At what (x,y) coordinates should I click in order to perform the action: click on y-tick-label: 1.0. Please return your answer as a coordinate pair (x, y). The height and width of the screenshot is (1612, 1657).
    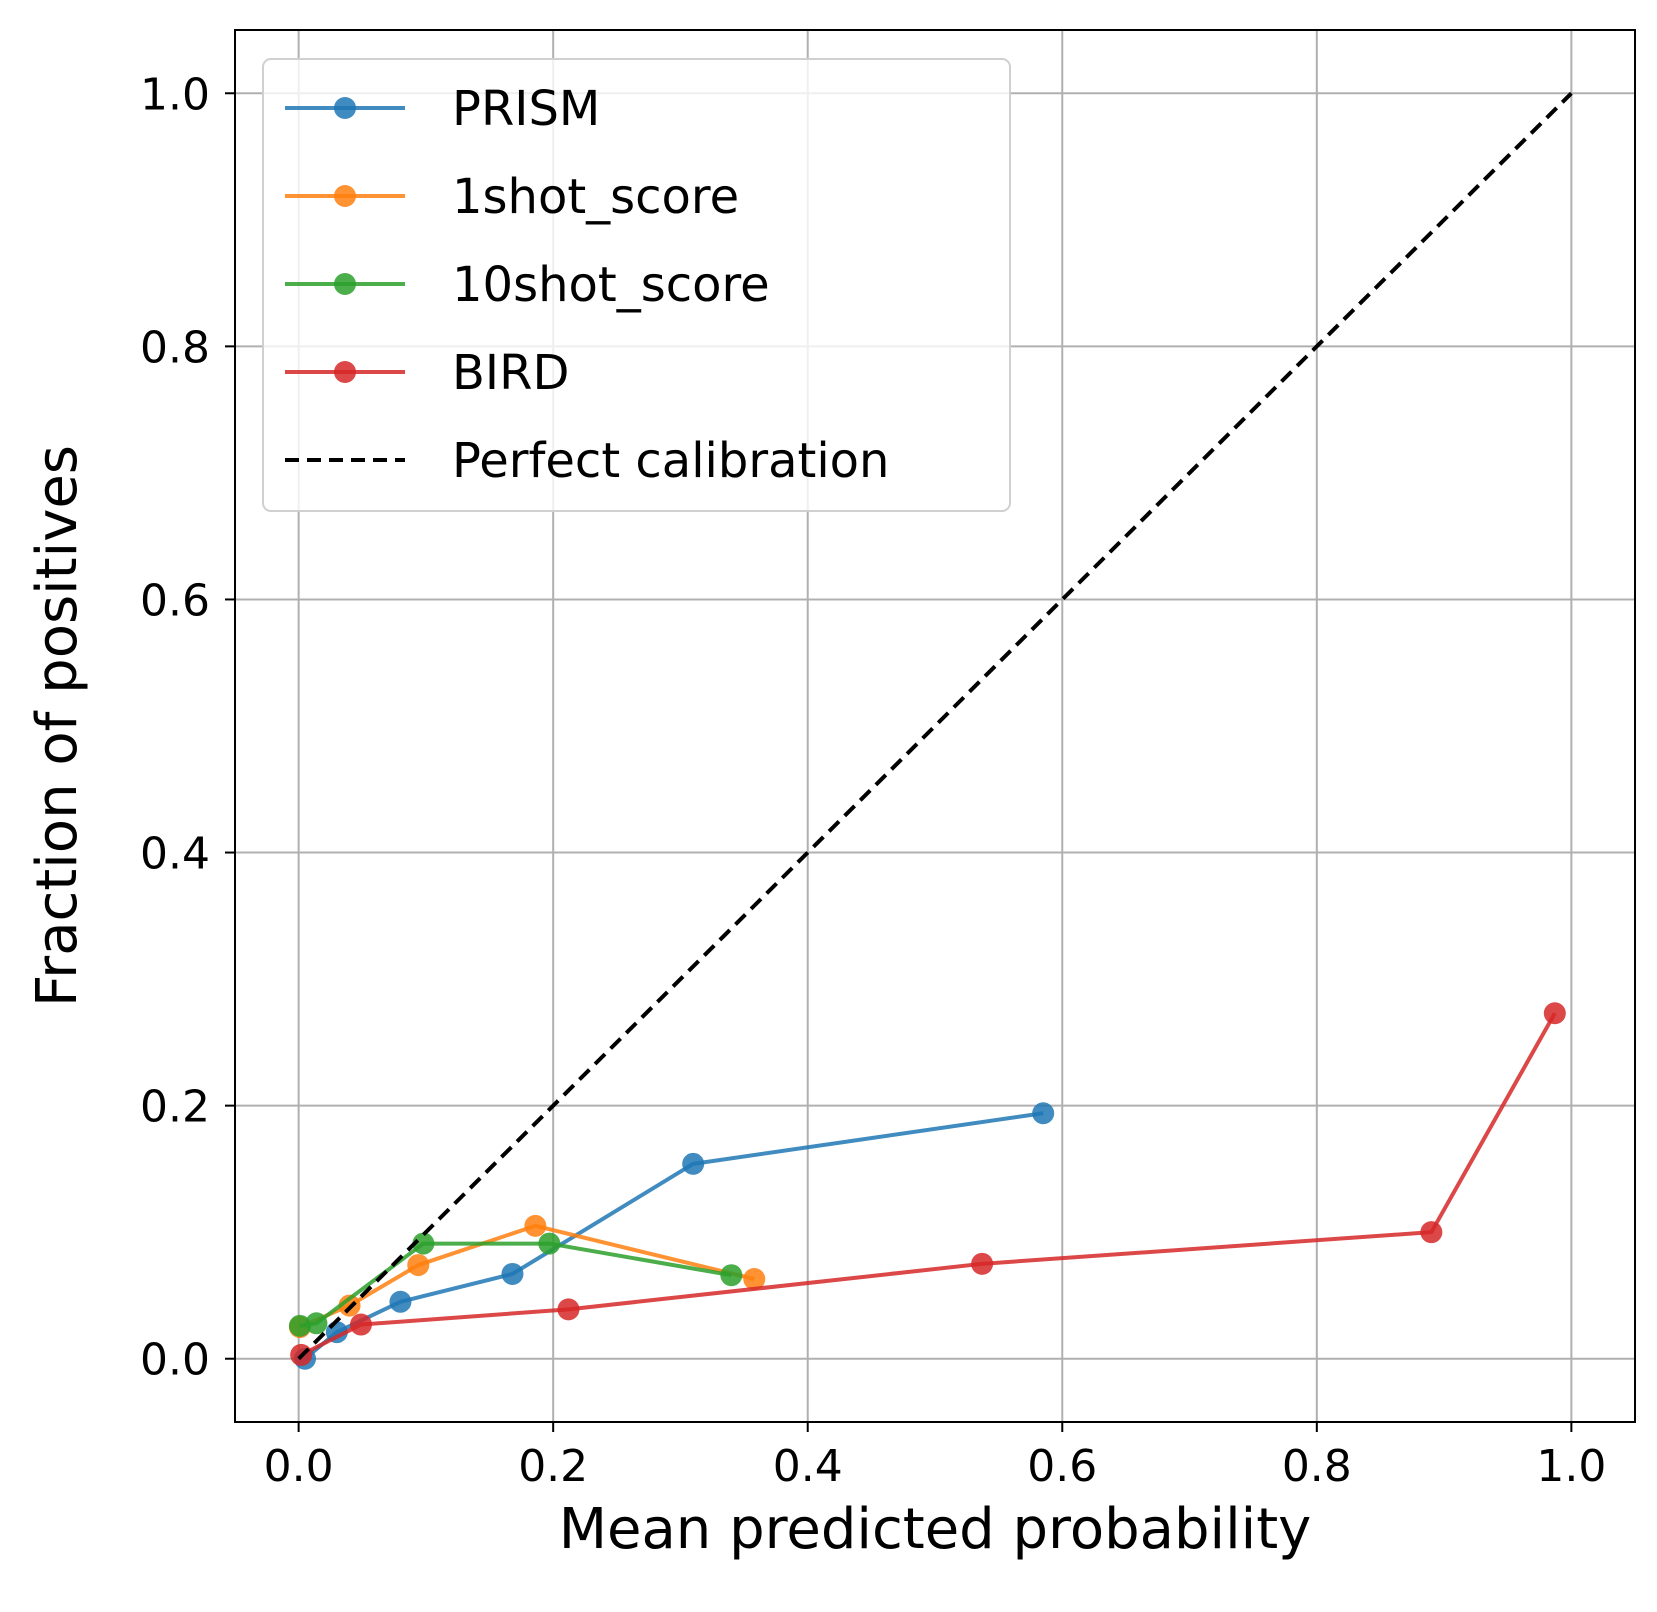
    Looking at the image, I should click on (175, 94).